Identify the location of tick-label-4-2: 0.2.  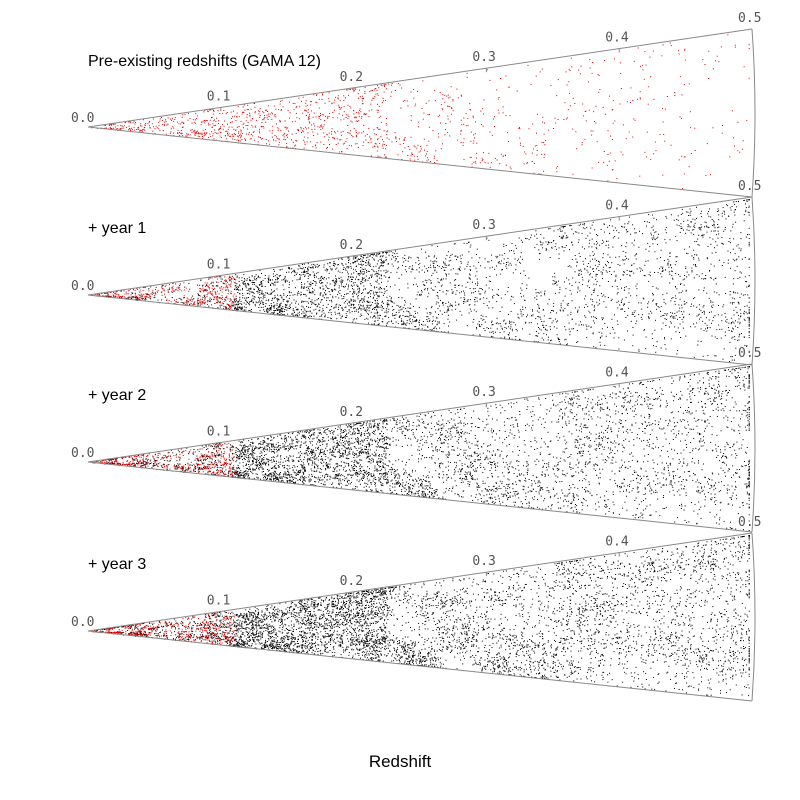
(351, 581).